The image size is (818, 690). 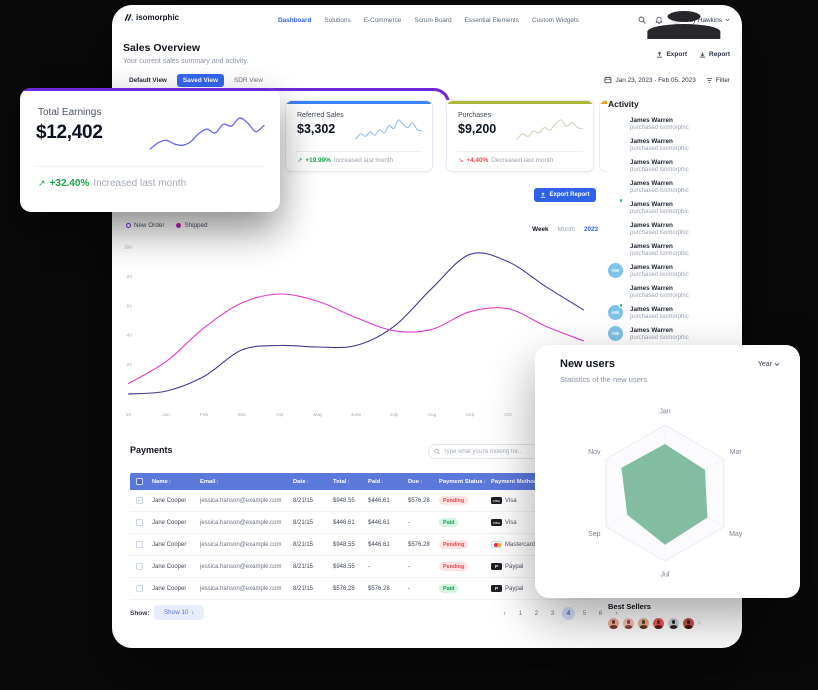 I want to click on page-arrow: ‹, so click(x=504, y=613).